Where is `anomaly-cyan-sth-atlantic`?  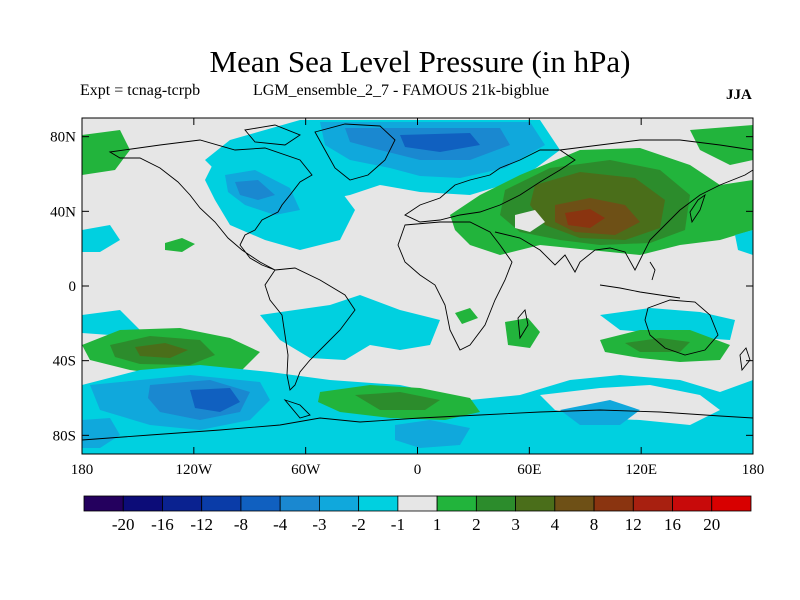 anomaly-cyan-sth-atlantic is located at coordinates (350, 327).